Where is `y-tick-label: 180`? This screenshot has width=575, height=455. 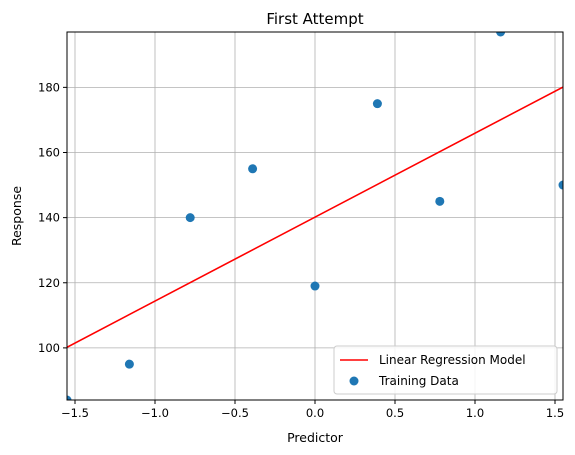 y-tick-label: 180 is located at coordinates (49, 87).